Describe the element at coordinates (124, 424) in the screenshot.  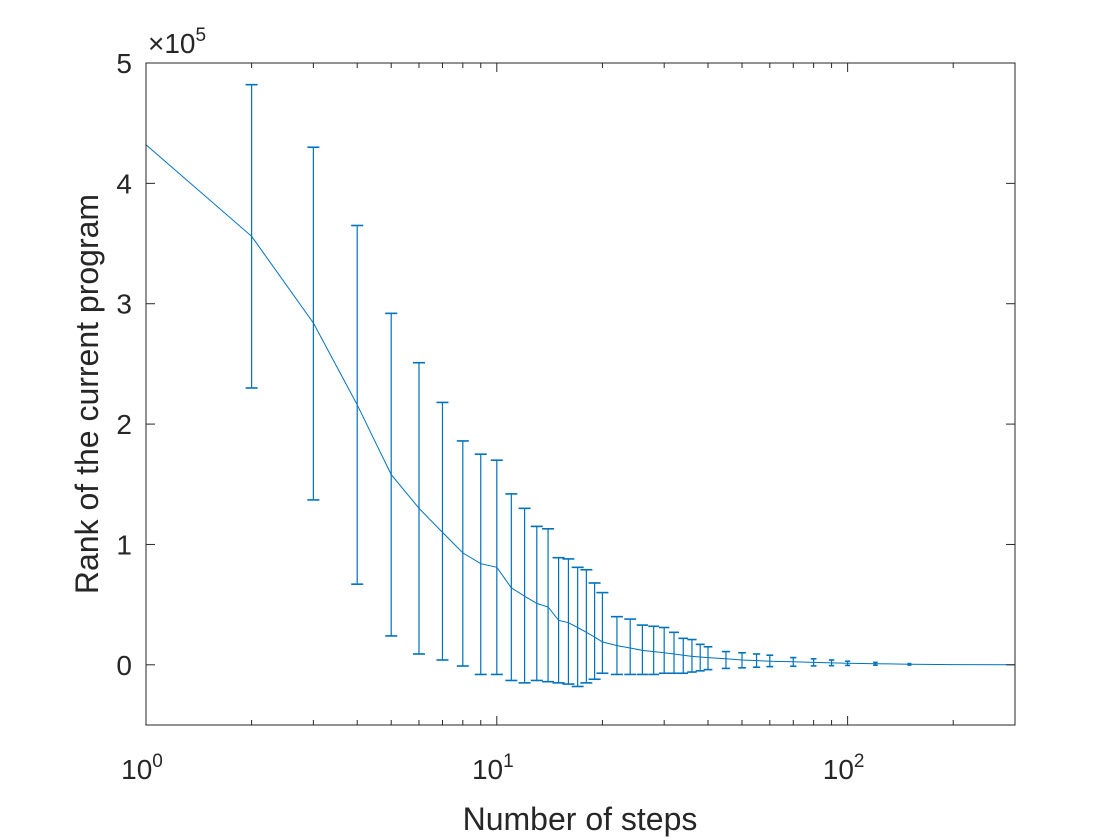
I see `y-tick-label: 2` at that location.